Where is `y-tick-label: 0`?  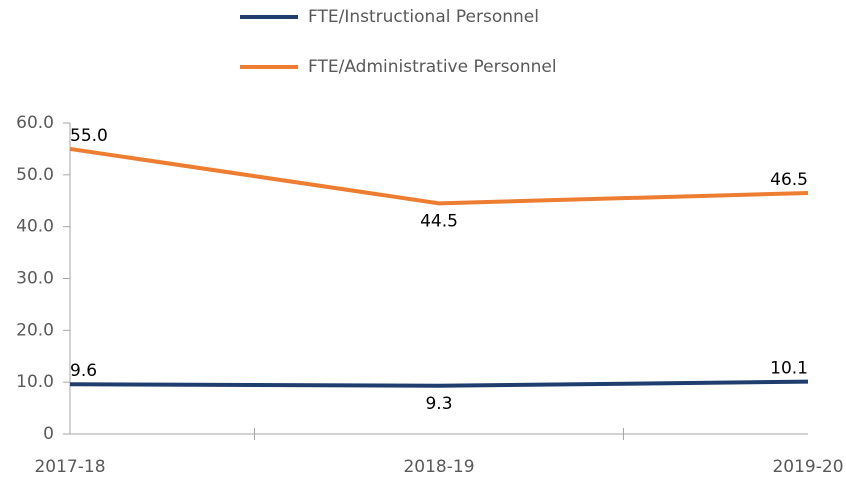
y-tick-label: 0 is located at coordinates (48, 434).